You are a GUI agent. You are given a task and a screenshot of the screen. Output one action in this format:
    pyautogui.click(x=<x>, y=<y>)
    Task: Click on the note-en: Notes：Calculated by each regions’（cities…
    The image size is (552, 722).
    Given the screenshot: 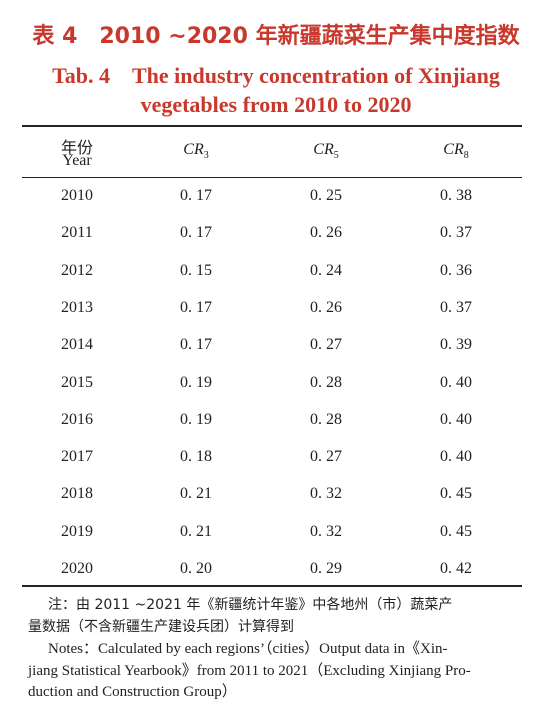 What is the action you would take?
    pyautogui.click(x=248, y=649)
    